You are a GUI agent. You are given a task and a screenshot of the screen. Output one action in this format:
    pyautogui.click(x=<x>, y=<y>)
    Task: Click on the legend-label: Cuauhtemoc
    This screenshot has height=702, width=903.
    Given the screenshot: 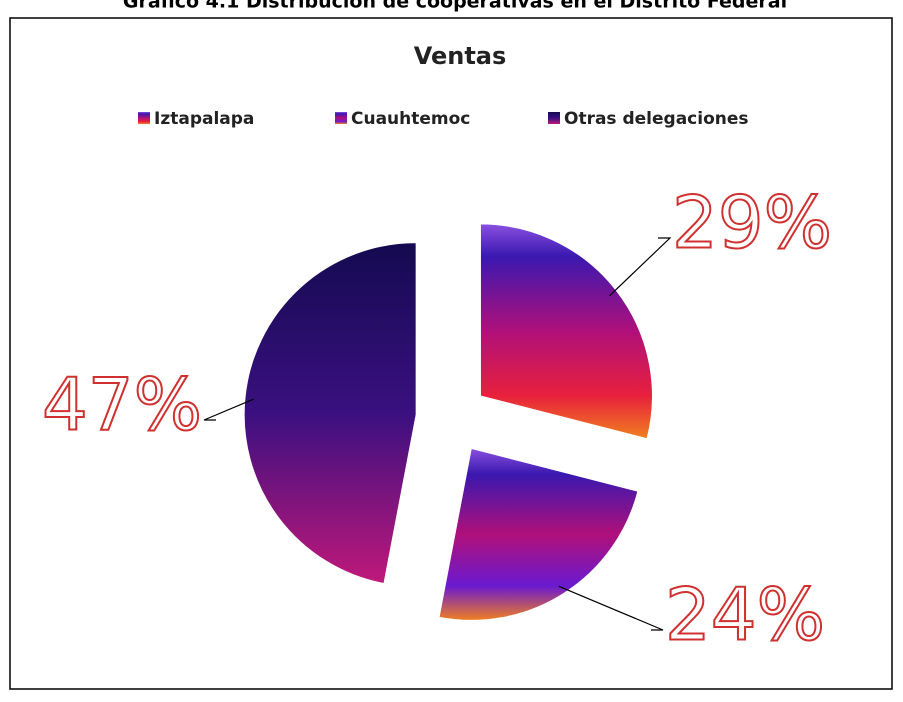 What is the action you would take?
    pyautogui.click(x=410, y=119)
    